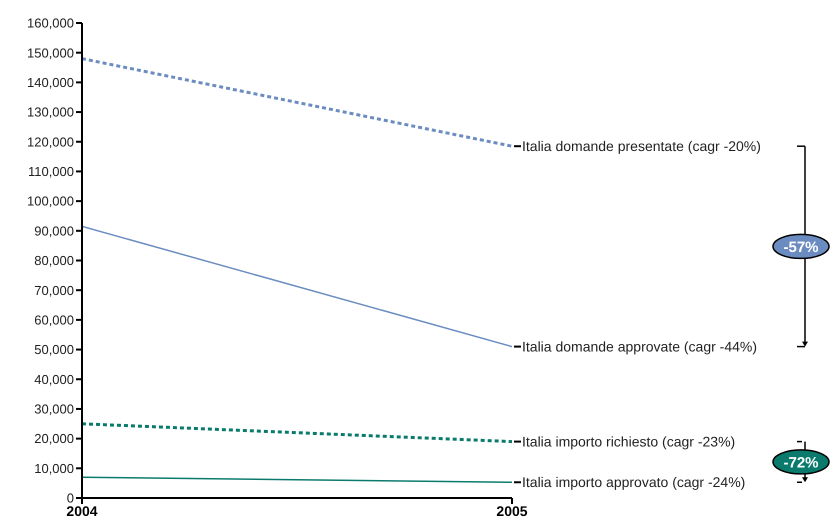 The width and height of the screenshot is (836, 529). I want to click on y-tick-label: 40,000, so click(54, 379).